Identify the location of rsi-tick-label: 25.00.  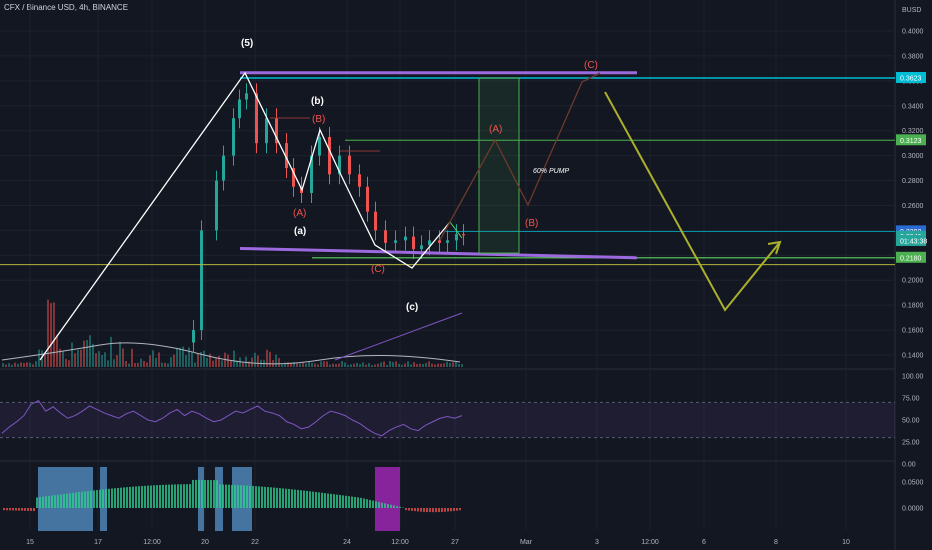
(911, 443).